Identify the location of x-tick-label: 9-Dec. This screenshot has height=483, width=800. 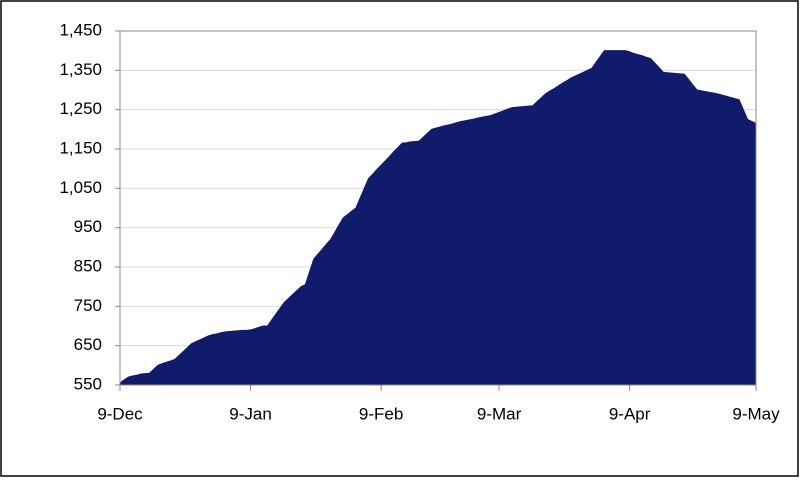
(120, 413).